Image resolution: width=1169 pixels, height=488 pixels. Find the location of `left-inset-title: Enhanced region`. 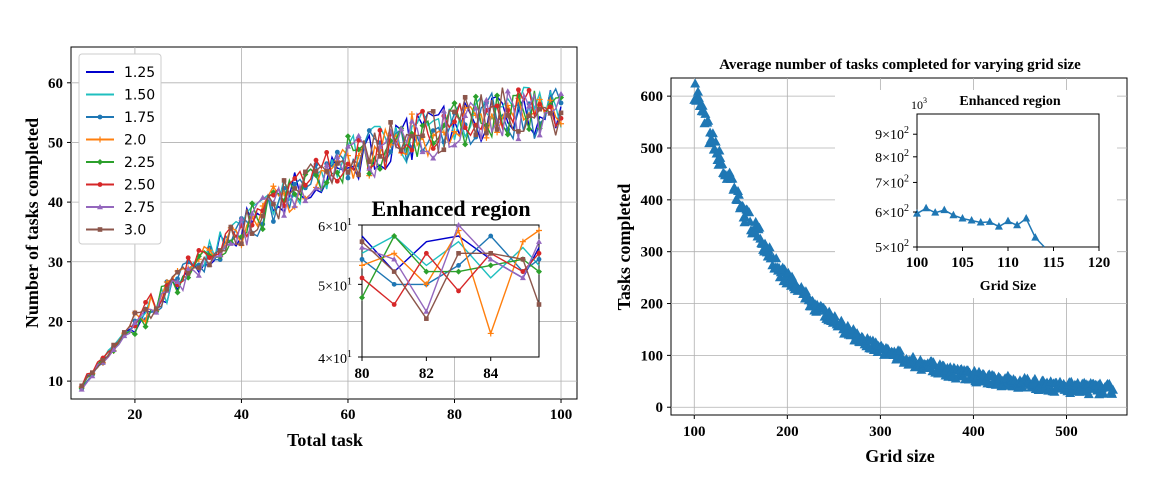

left-inset-title: Enhanced region is located at coordinates (450, 208).